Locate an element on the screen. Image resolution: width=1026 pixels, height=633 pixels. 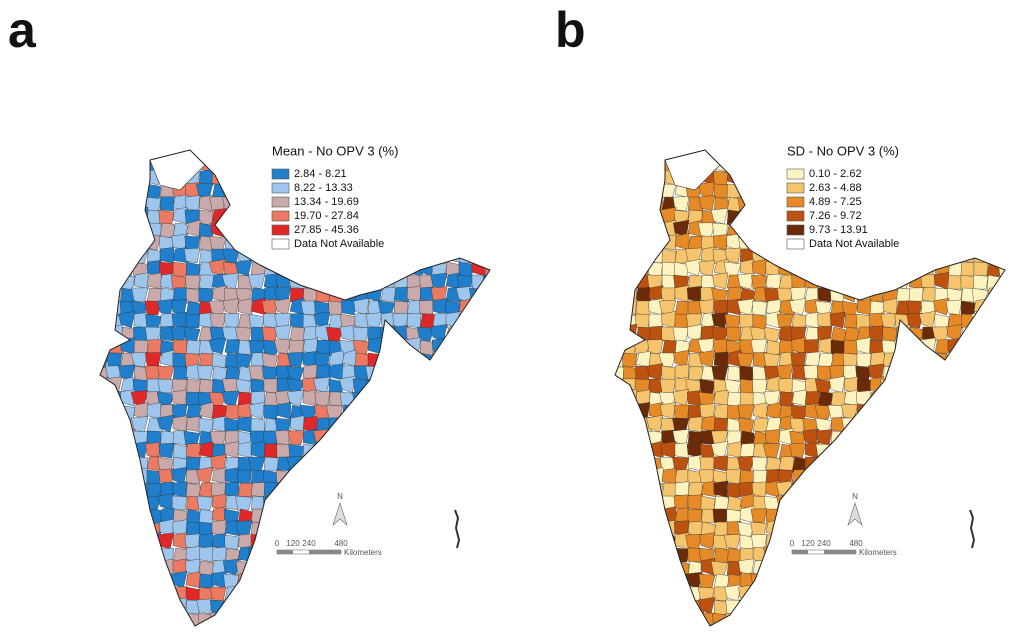
legend-label: 19.70 - 27.84 is located at coordinates (326, 216).